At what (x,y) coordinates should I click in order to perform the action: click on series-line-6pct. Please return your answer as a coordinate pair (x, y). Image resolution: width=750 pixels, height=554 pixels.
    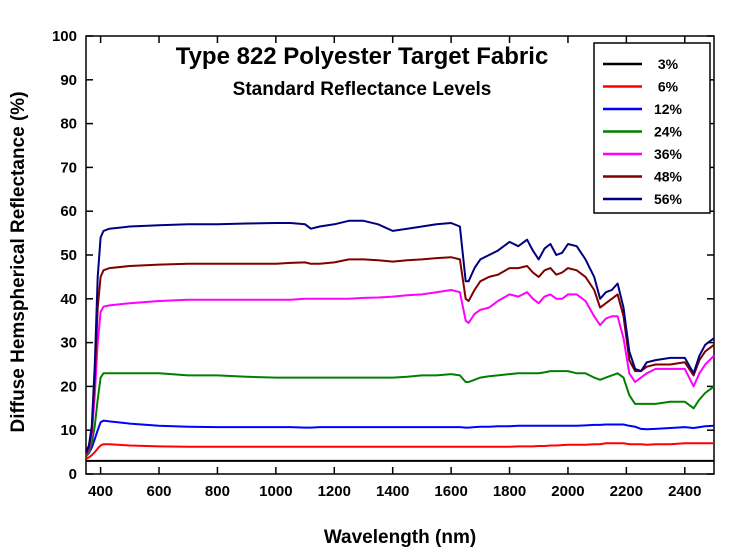
    Looking at the image, I should click on (399, 451).